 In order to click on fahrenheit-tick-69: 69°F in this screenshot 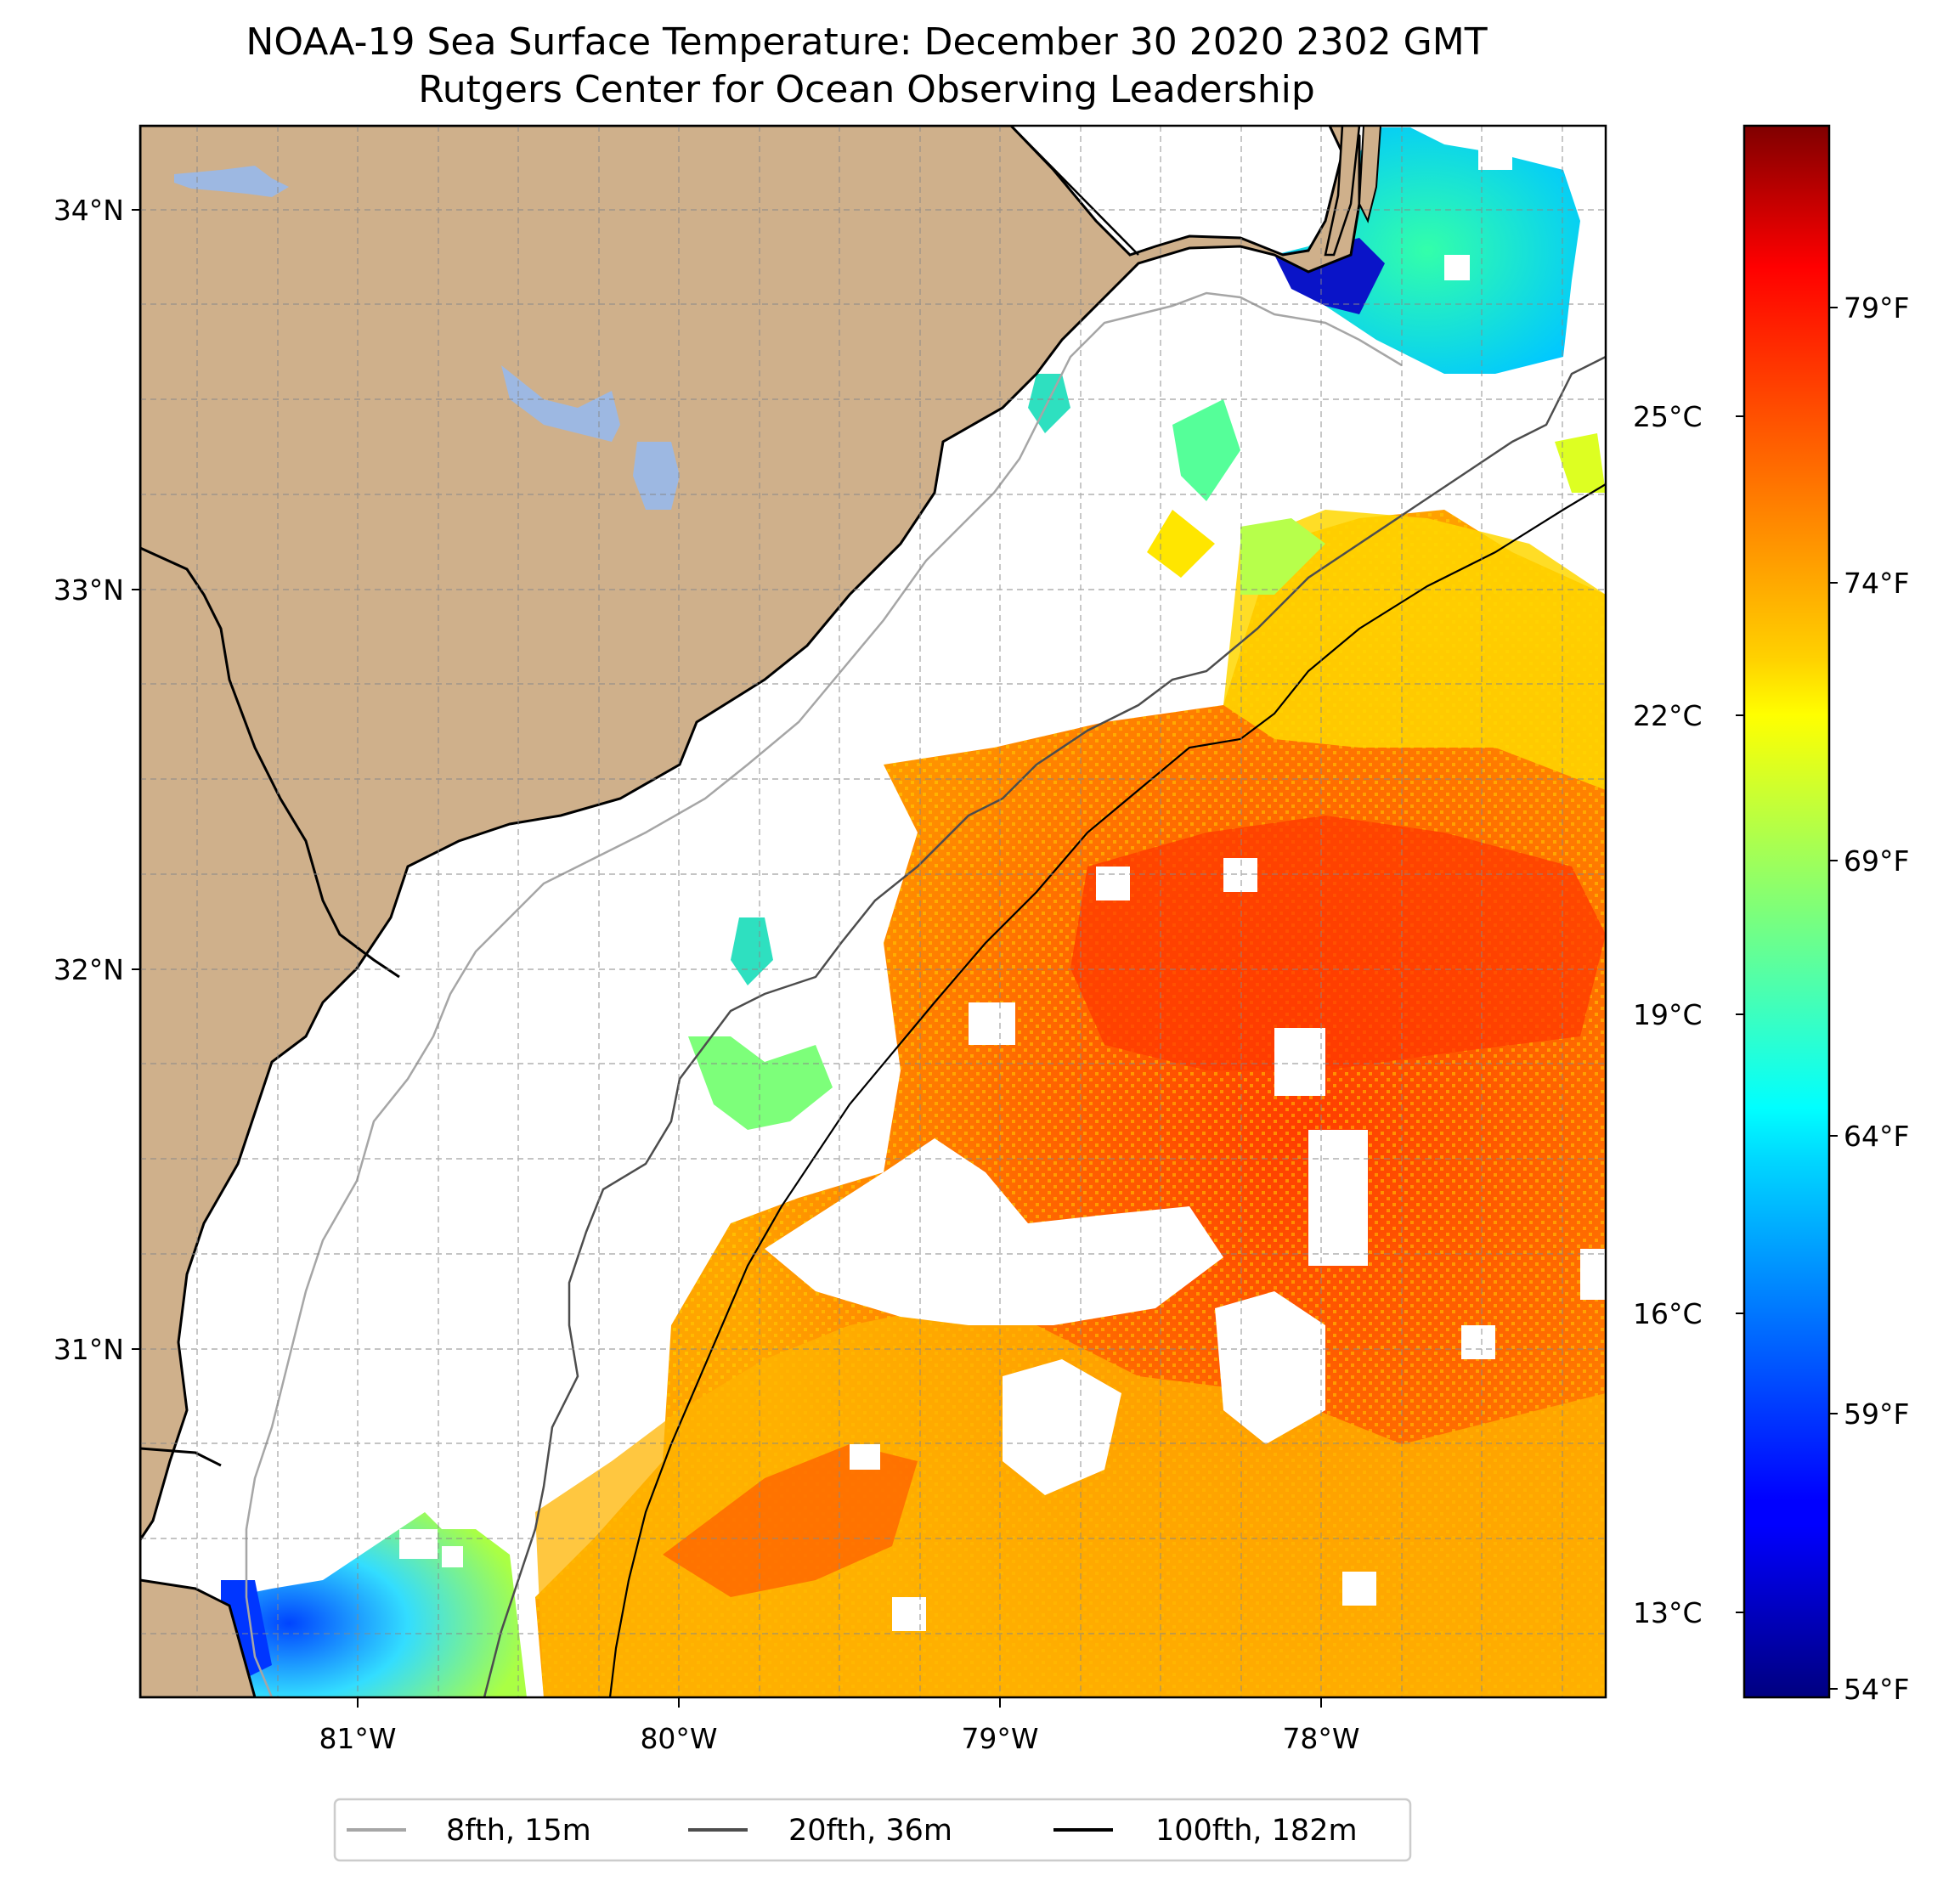, I will do `click(1876, 861)`.